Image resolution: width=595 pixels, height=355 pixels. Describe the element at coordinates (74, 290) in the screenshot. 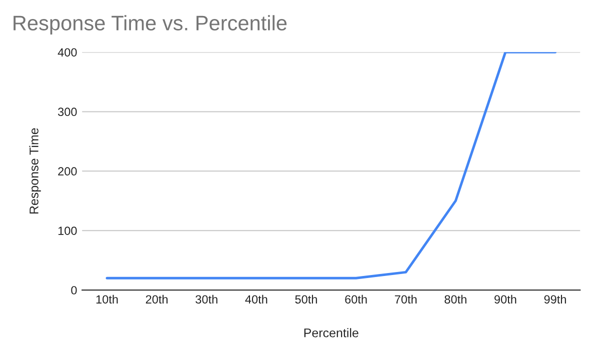

I see `y-tick-label: 0` at that location.